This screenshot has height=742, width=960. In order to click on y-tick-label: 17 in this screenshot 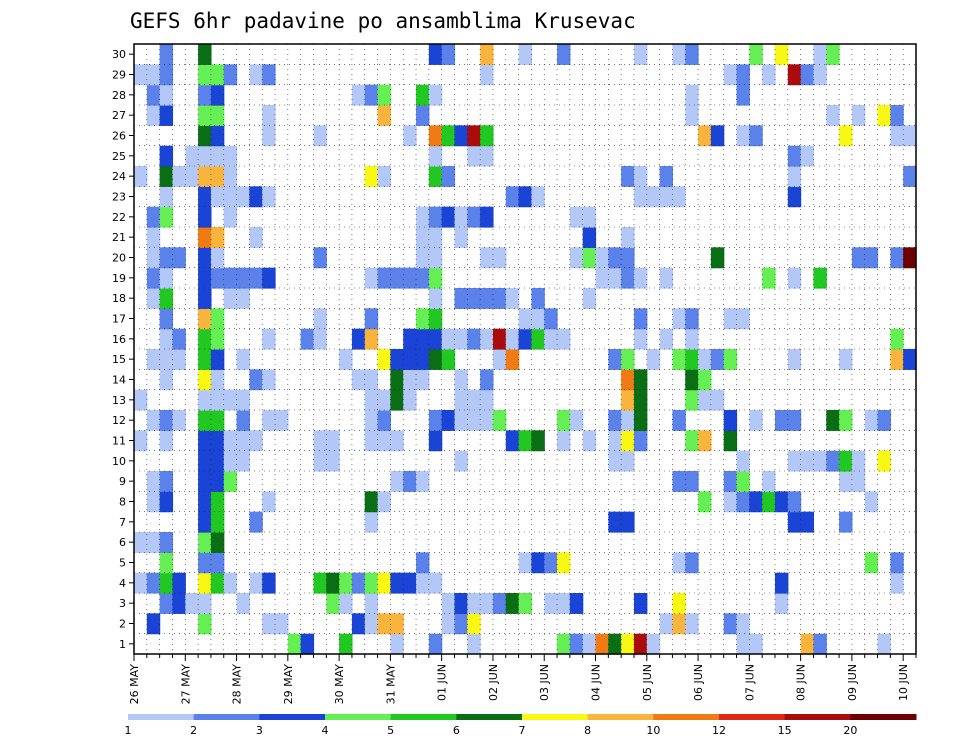, I will do `click(119, 319)`.